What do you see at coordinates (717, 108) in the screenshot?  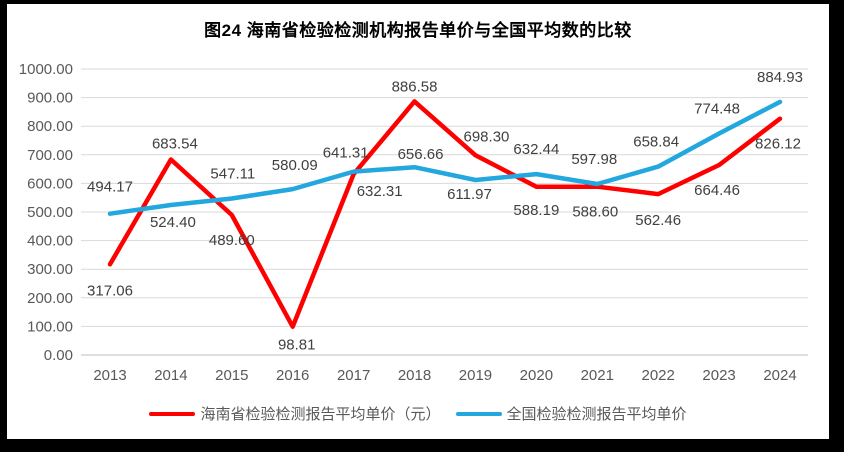 I see `data-label-national-2023: 774.48` at bounding box center [717, 108].